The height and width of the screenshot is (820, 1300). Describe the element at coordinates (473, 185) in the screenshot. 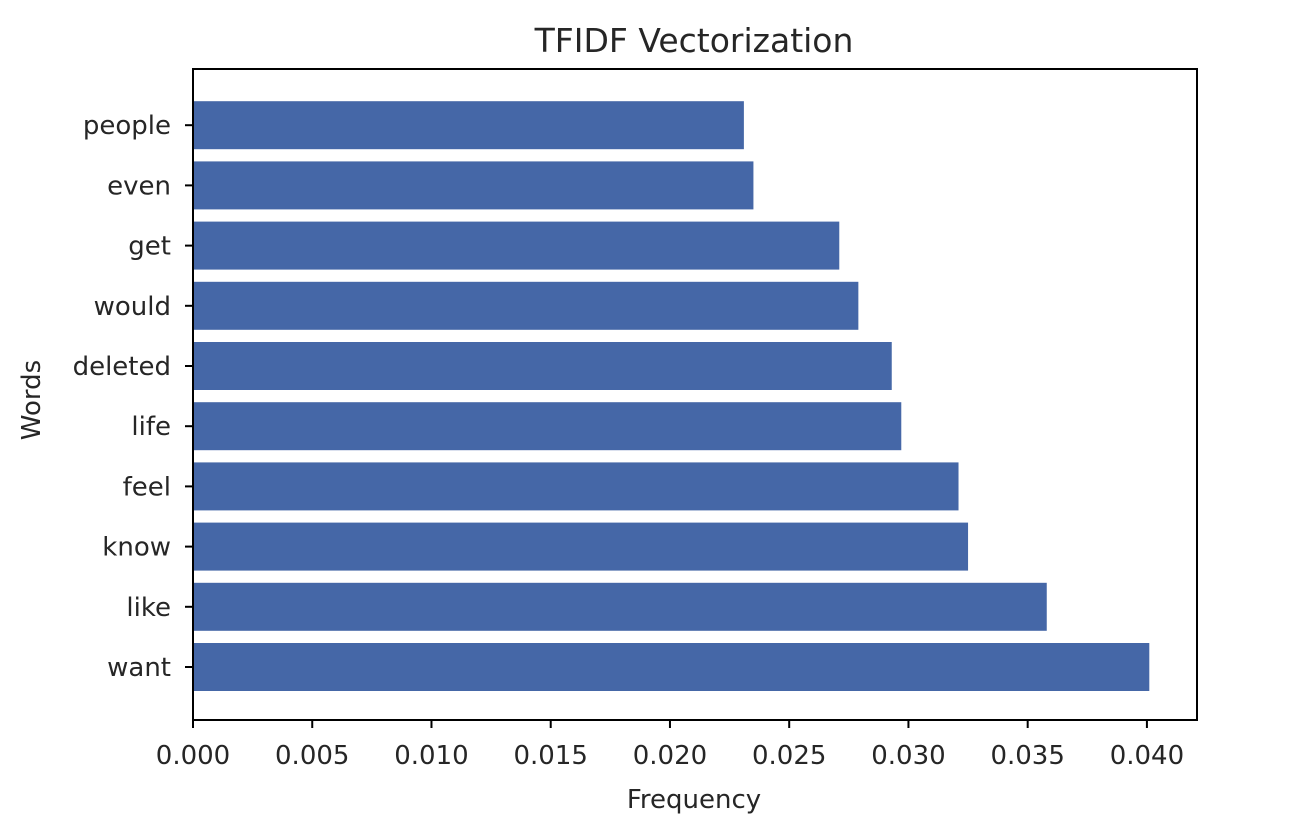

I see `bar-even` at that location.